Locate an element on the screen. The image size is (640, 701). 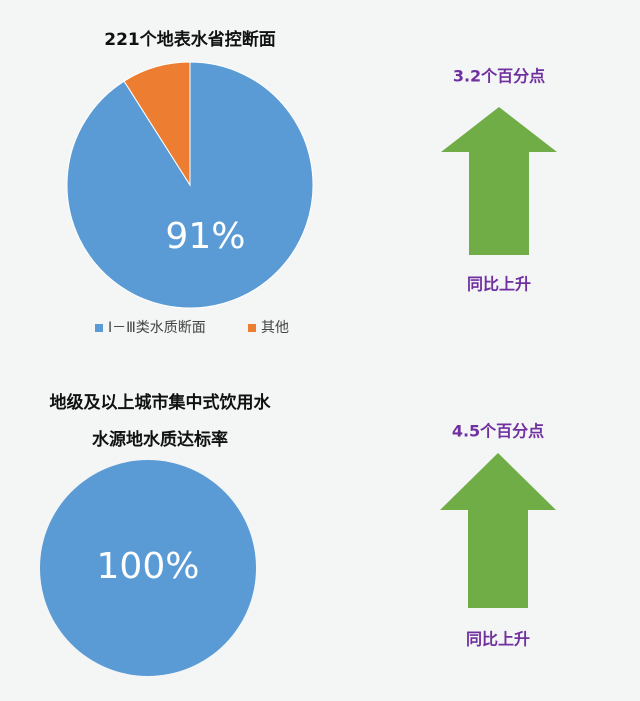
annotation: 3.2个百分点 is located at coordinates (499, 76).